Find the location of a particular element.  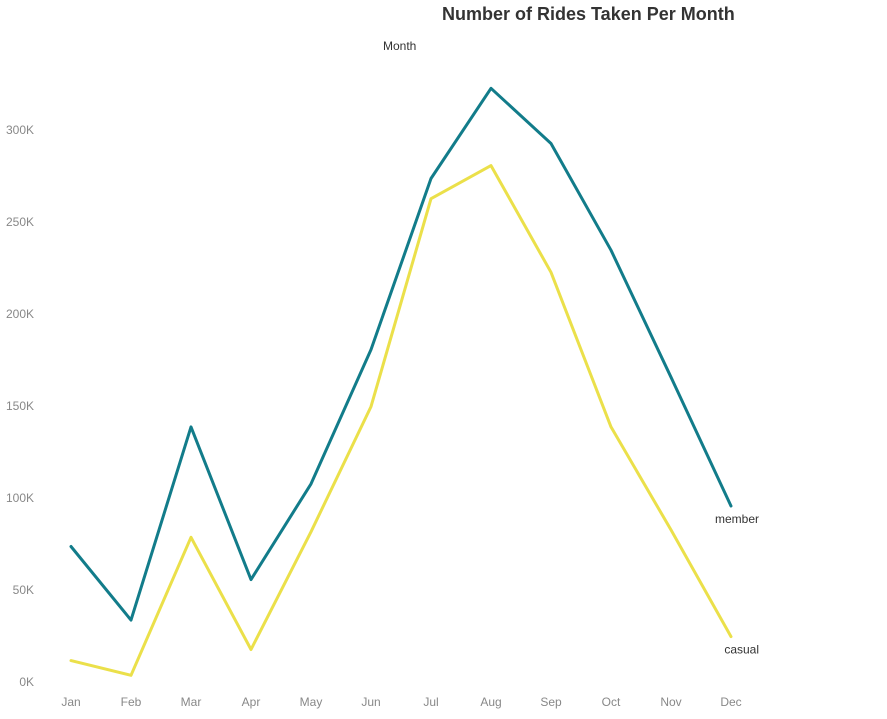

chart-title: Number of Rides Taken Per Month is located at coordinates (588, 14).